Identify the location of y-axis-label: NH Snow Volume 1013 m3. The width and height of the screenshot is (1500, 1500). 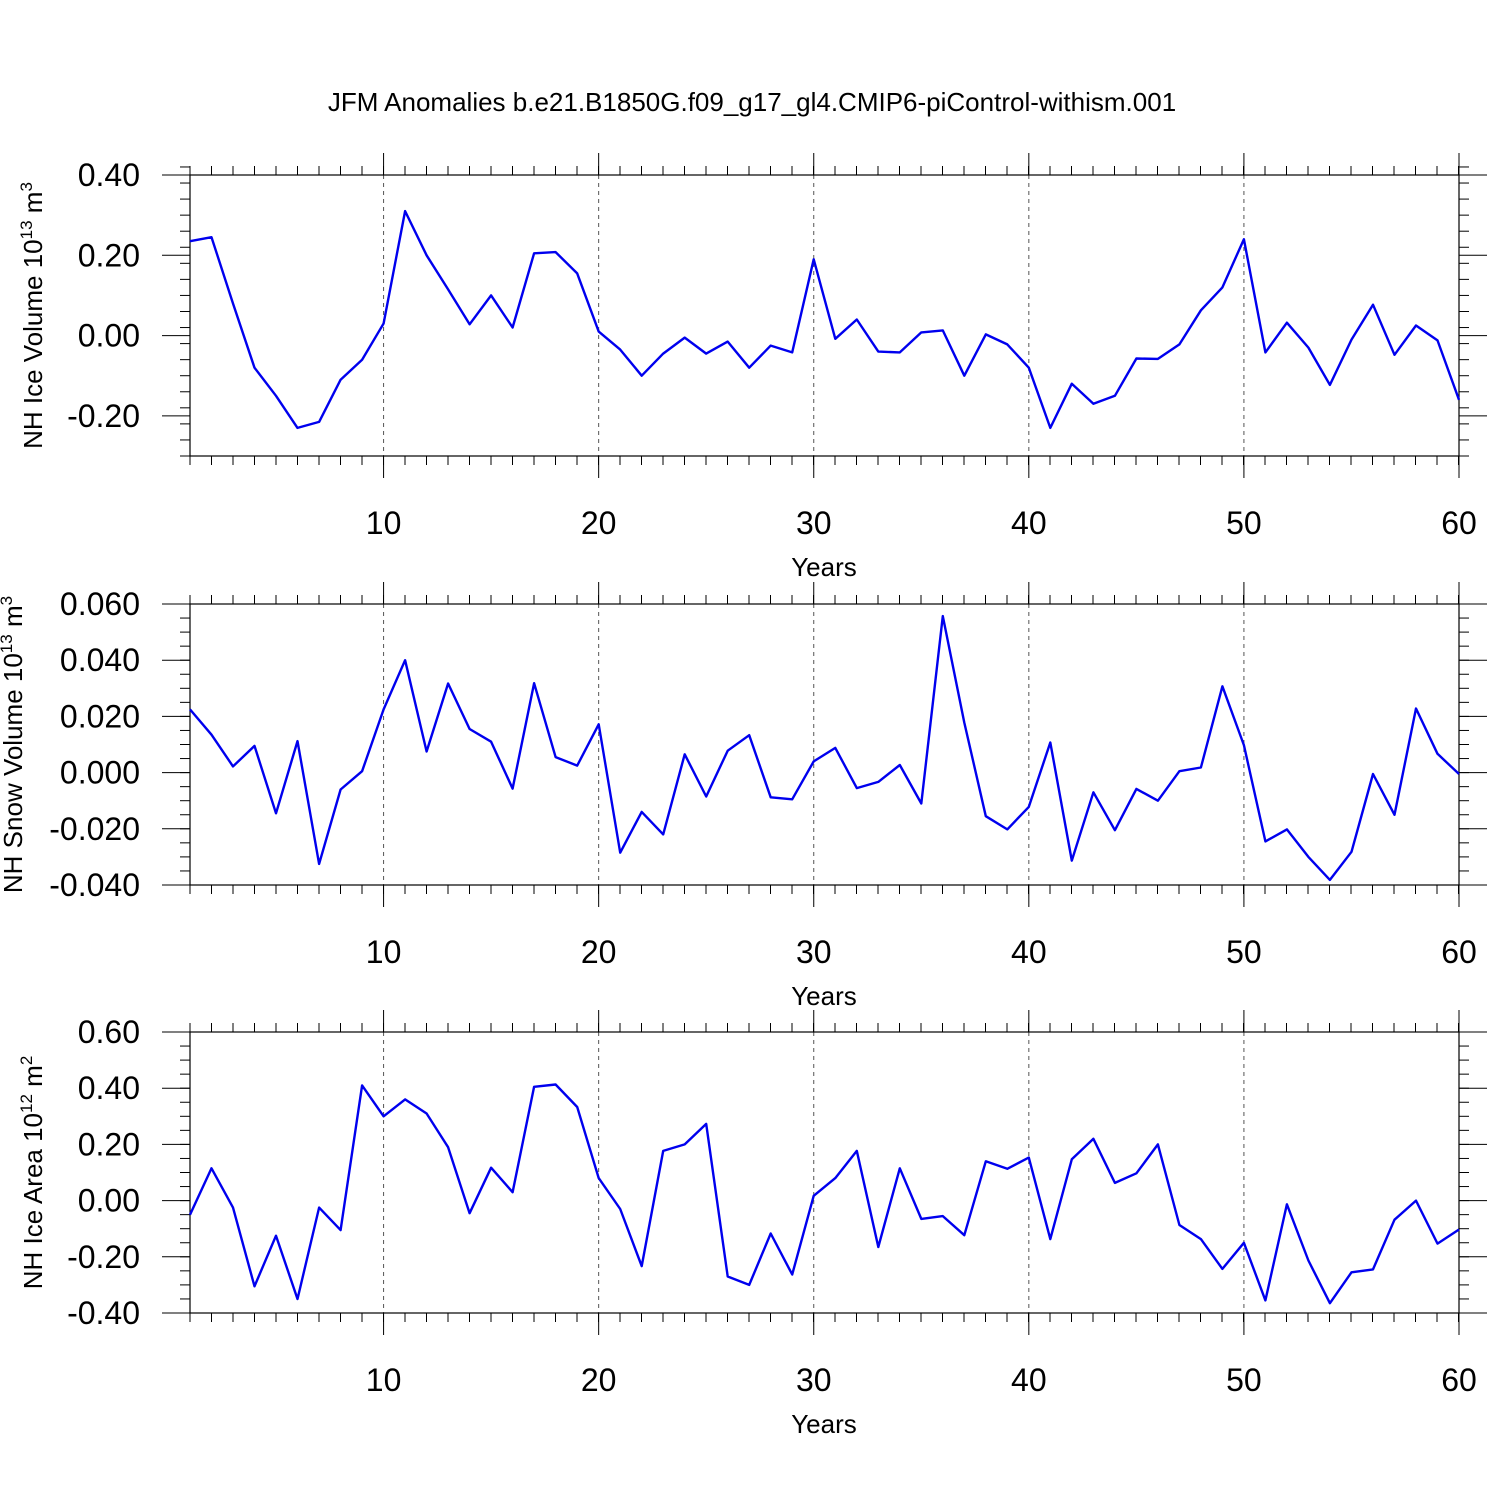
(14, 744).